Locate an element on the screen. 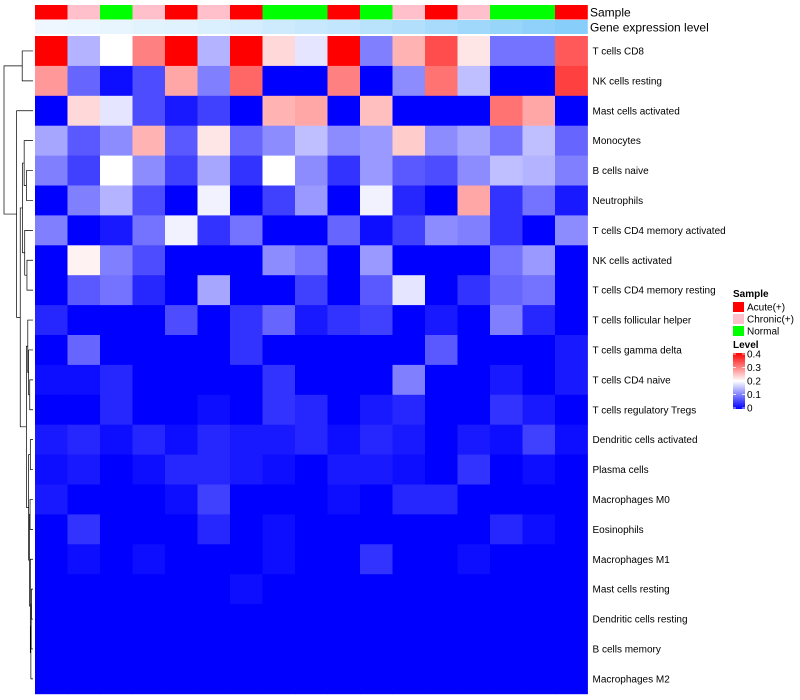 Image resolution: width=800 pixels, height=700 pixels. level-tick-label: 0.3 is located at coordinates (754, 368).